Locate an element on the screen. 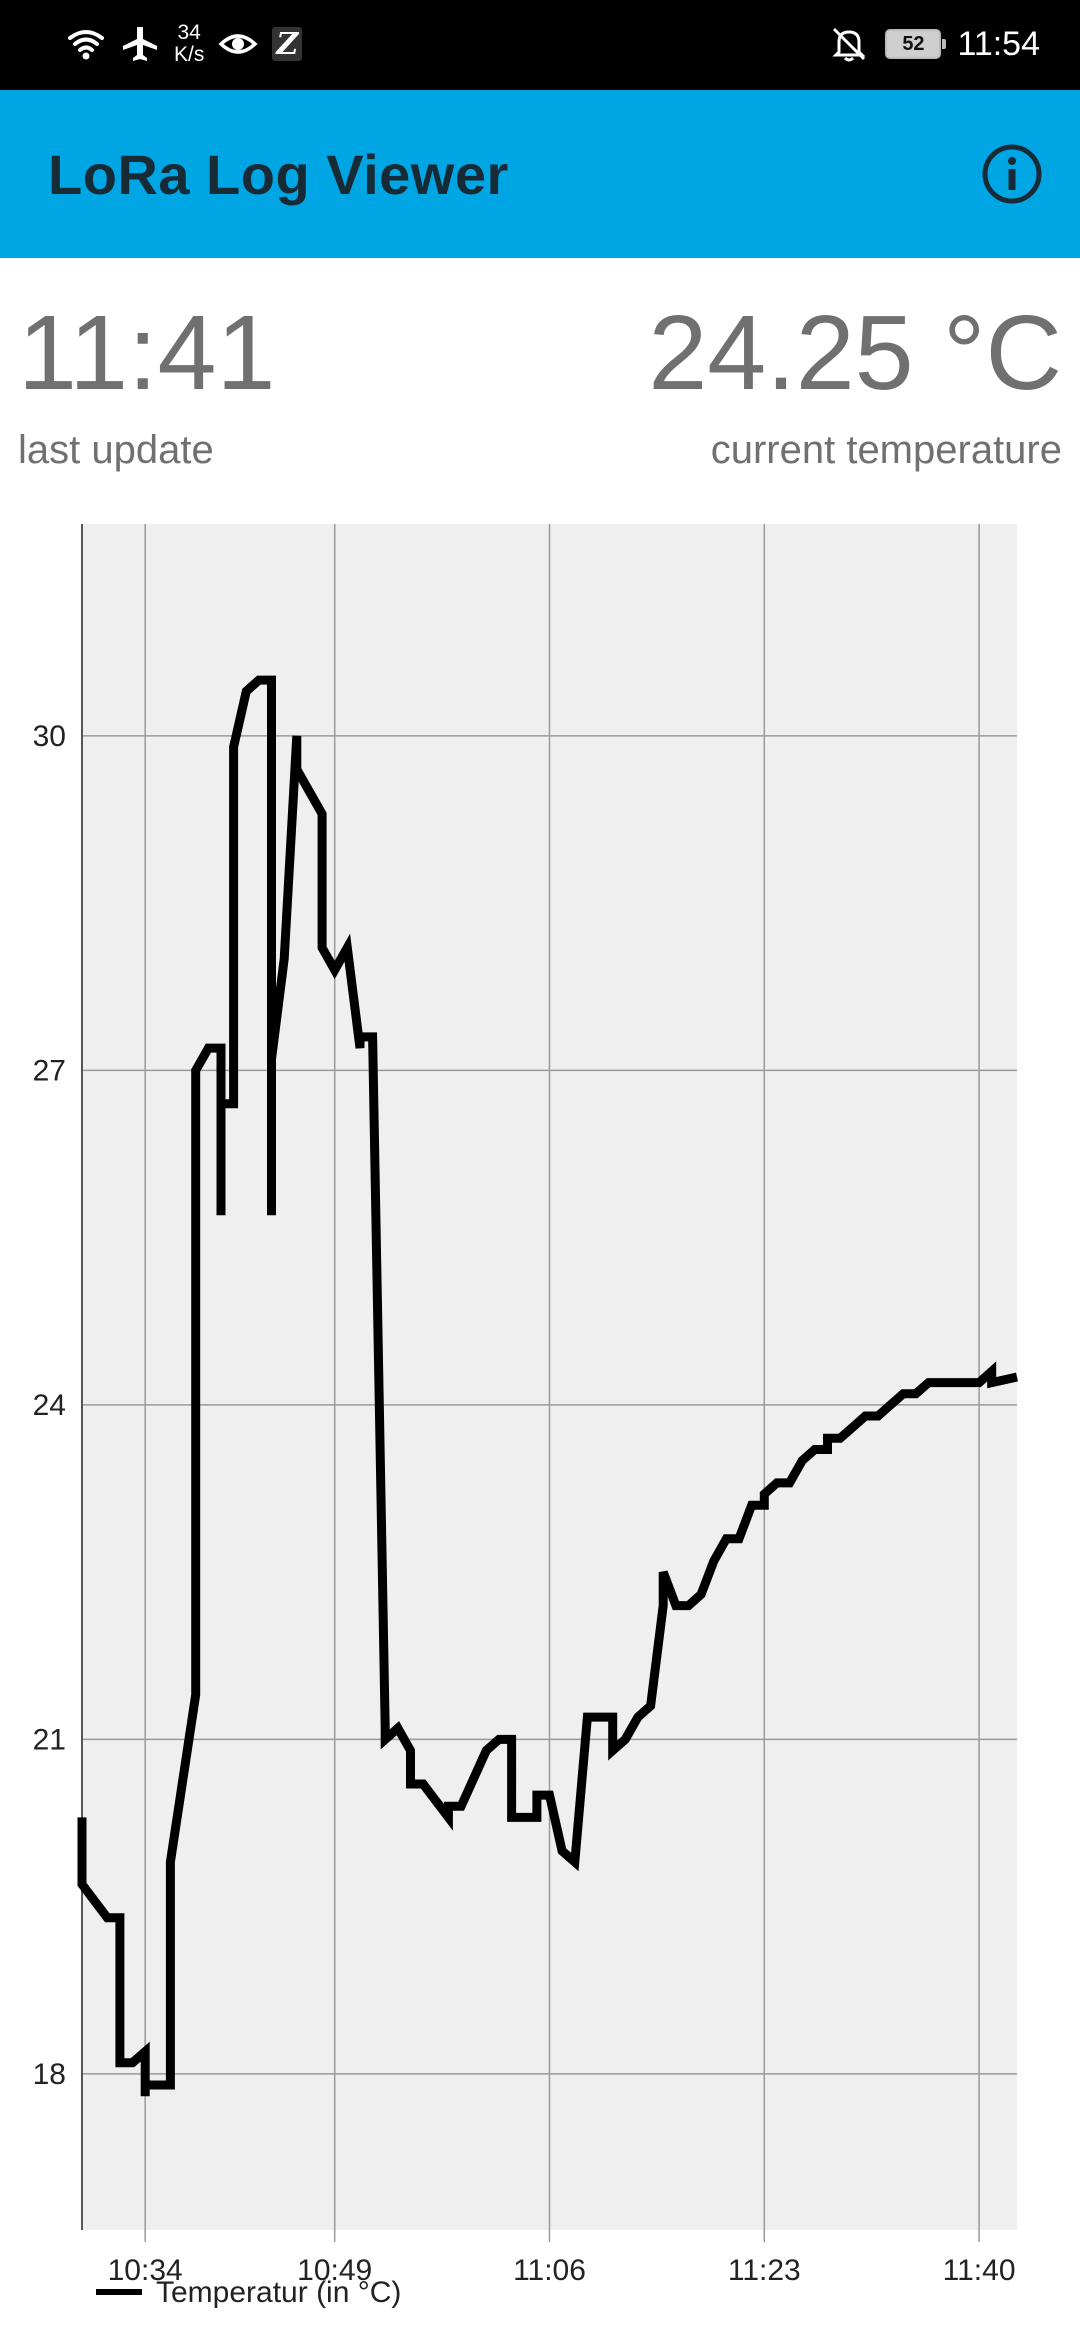 Image resolution: width=1080 pixels, height=2340 pixels. network-speed: 34 K/s is located at coordinates (189, 44).